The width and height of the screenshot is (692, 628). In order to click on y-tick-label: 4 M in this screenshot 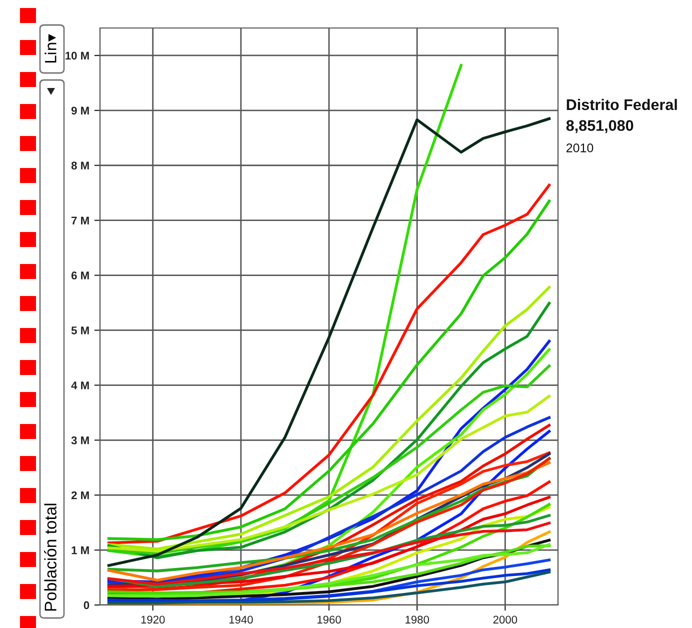, I will do `click(80, 386)`.